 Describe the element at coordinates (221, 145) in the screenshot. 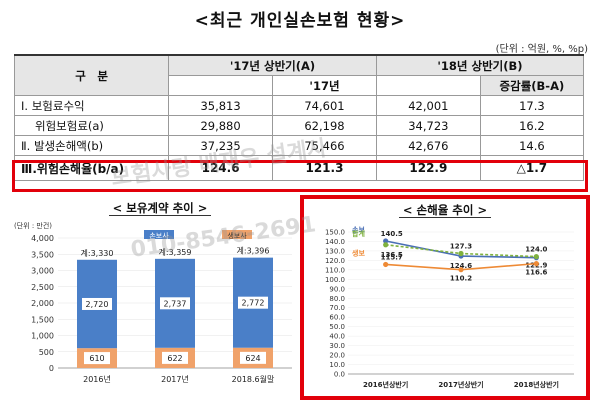

I see `cell: 37,235` at that location.